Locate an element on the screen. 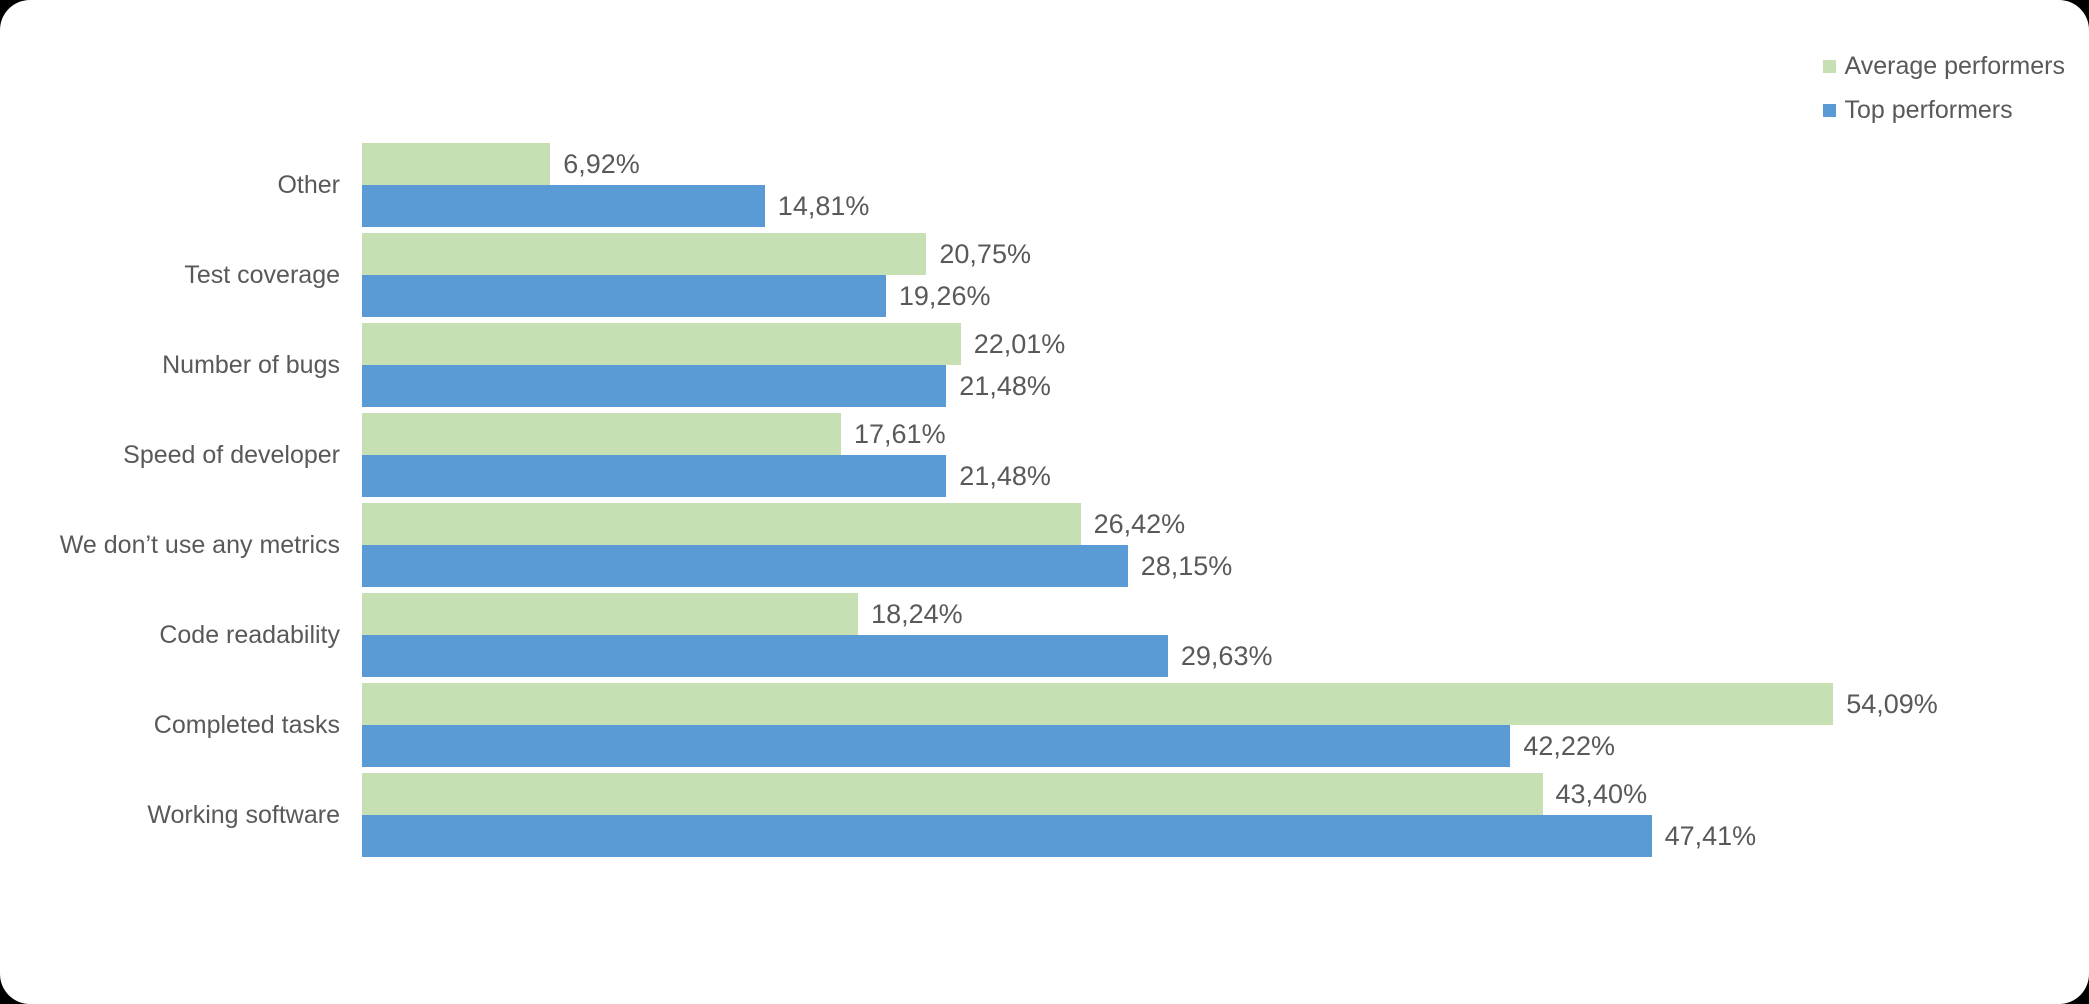  value-label: 18,24% is located at coordinates (917, 613).